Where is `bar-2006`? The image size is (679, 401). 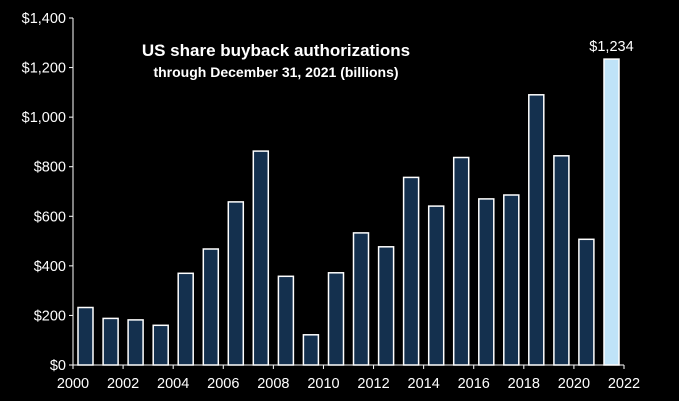
bar-2006 is located at coordinates (236, 283).